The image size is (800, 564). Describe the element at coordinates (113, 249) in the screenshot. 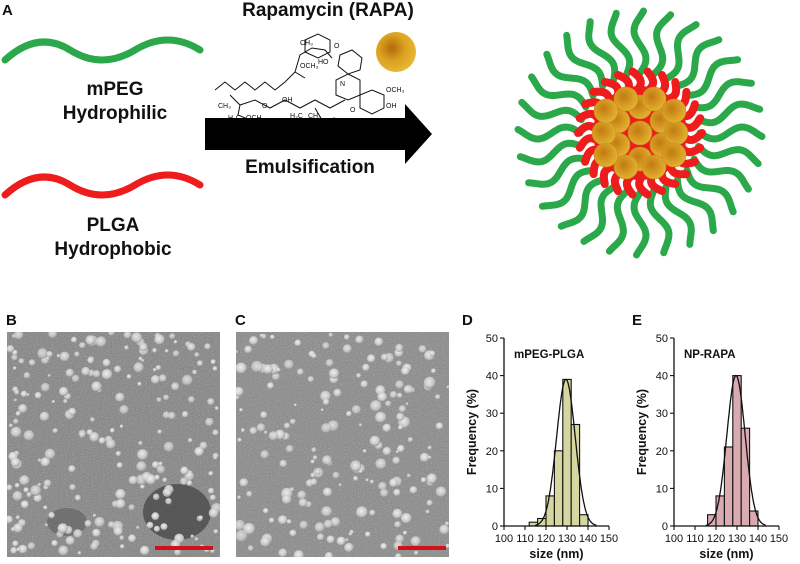

I see `plga-property: Hydrophobic` at that location.